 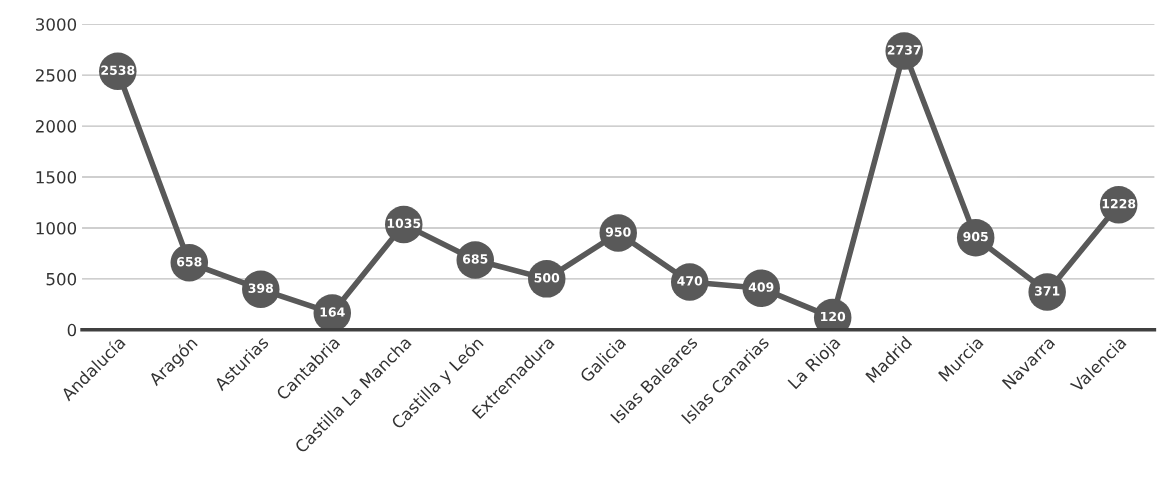 What do you see at coordinates (1047, 291) in the screenshot?
I see `data-label: 371` at bounding box center [1047, 291].